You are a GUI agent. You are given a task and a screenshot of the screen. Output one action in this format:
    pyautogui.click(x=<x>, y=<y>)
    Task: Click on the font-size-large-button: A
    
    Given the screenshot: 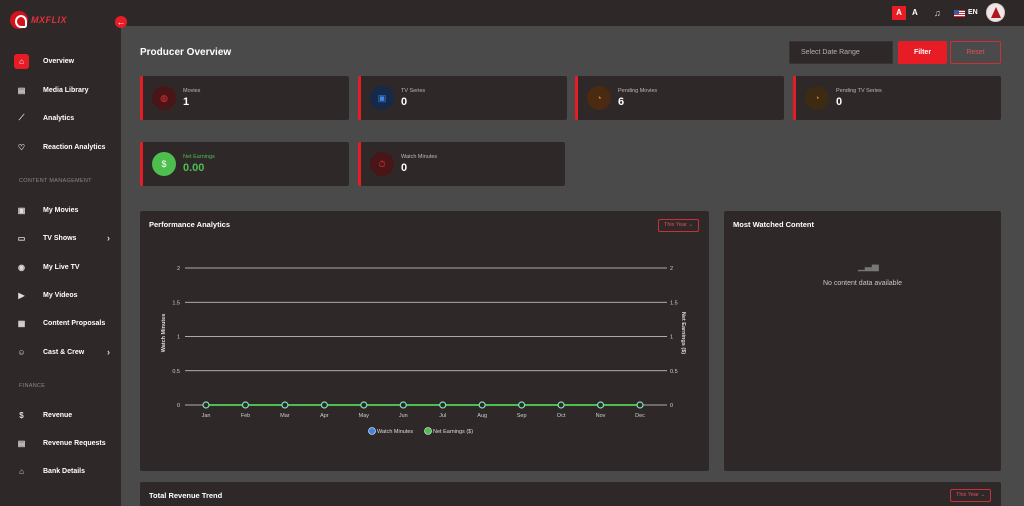 What is the action you would take?
    pyautogui.click(x=899, y=13)
    